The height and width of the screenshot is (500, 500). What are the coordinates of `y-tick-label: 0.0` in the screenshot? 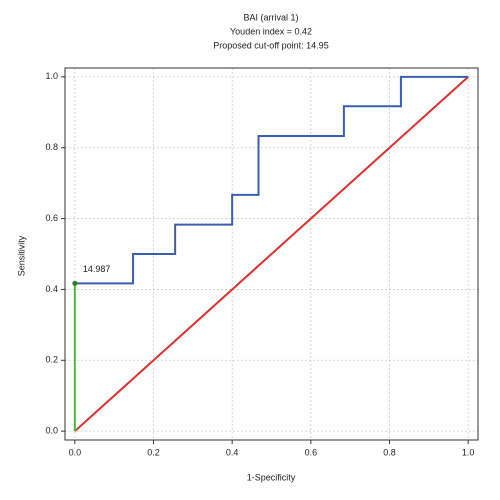 It's located at (51, 431).